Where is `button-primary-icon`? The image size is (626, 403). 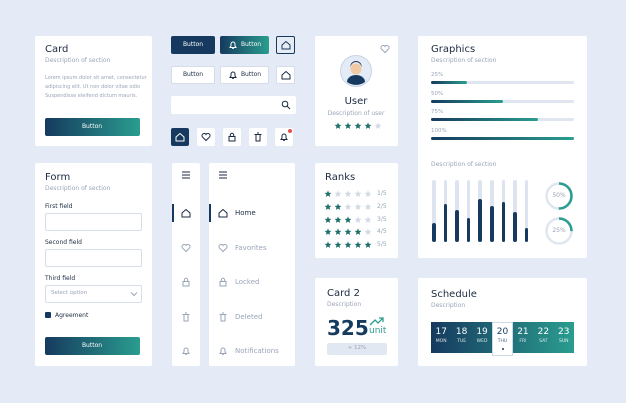 button-primary-icon is located at coordinates (244, 45).